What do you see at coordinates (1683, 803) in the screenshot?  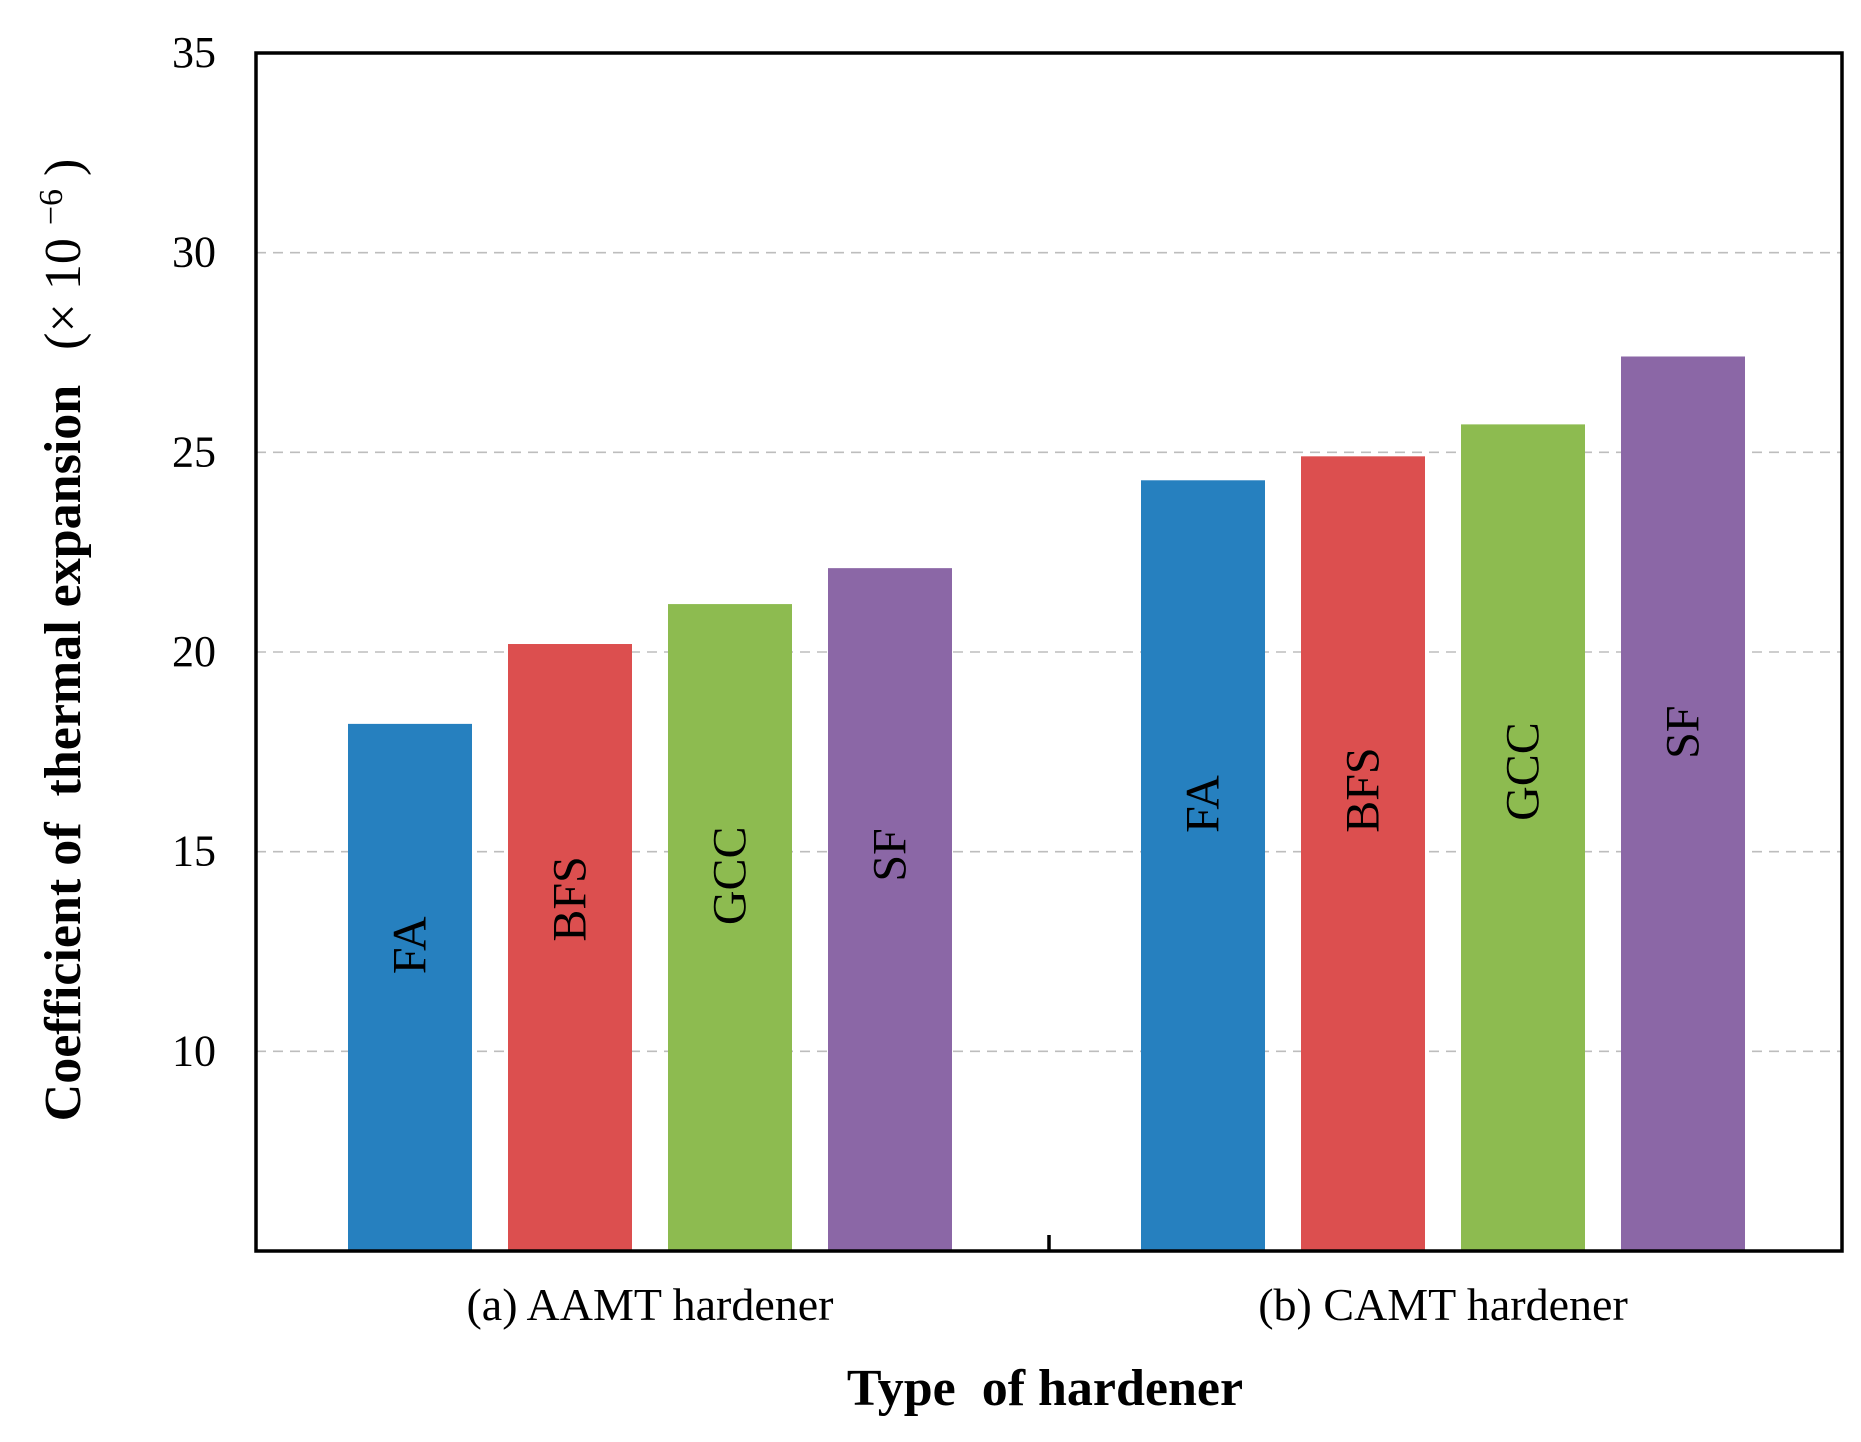 I see `bar-camt-sf` at bounding box center [1683, 803].